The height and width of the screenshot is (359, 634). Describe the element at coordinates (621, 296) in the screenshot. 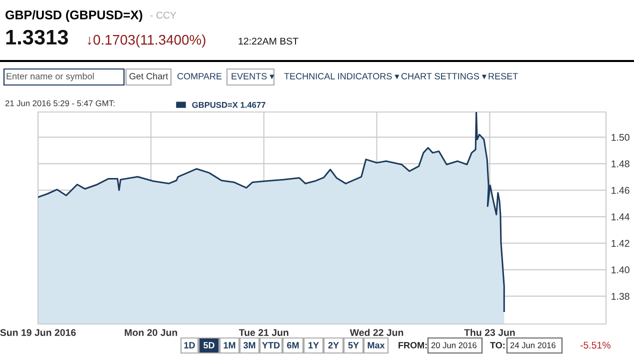

I see `y-tick-label: 1.38` at that location.